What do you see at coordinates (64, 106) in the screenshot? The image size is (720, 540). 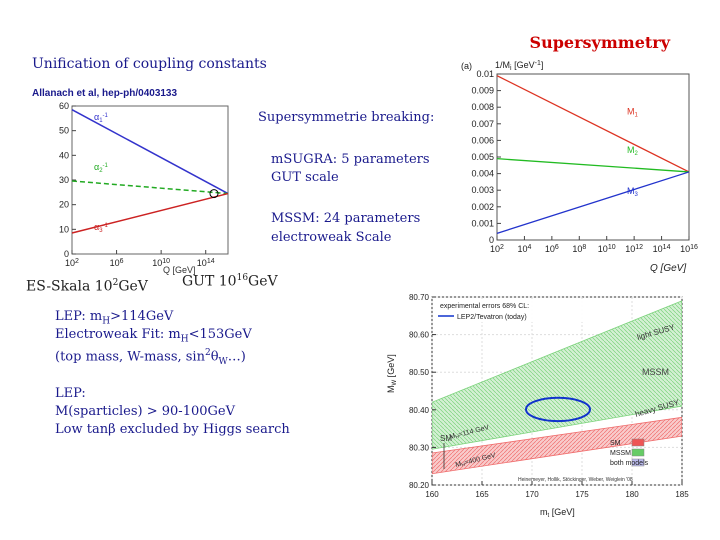 I see `coupling-y-tick-label: 60` at bounding box center [64, 106].